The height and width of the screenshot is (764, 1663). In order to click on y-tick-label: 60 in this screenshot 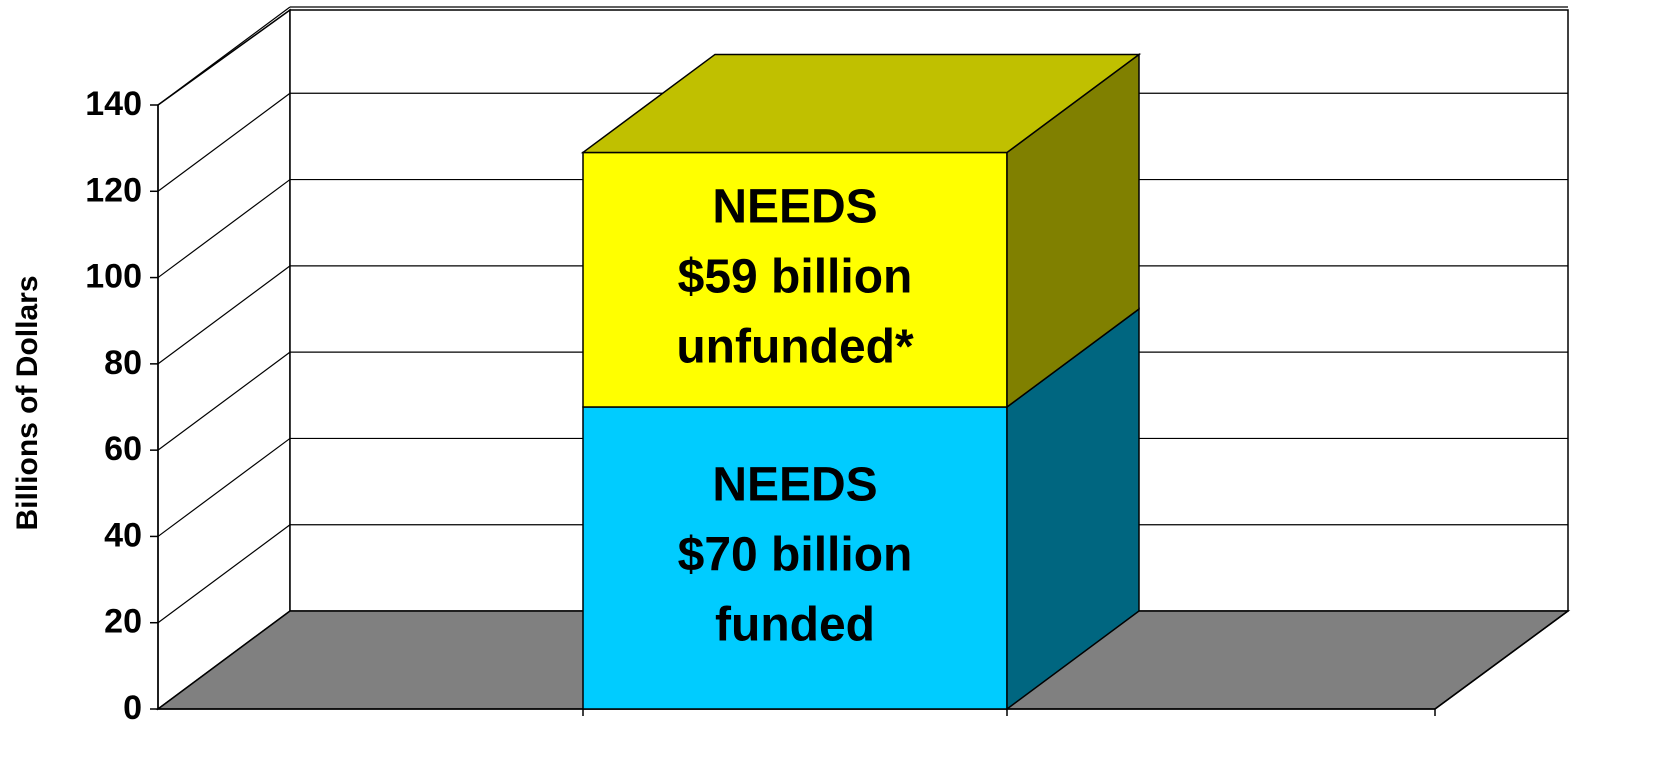, I will do `click(123, 449)`.